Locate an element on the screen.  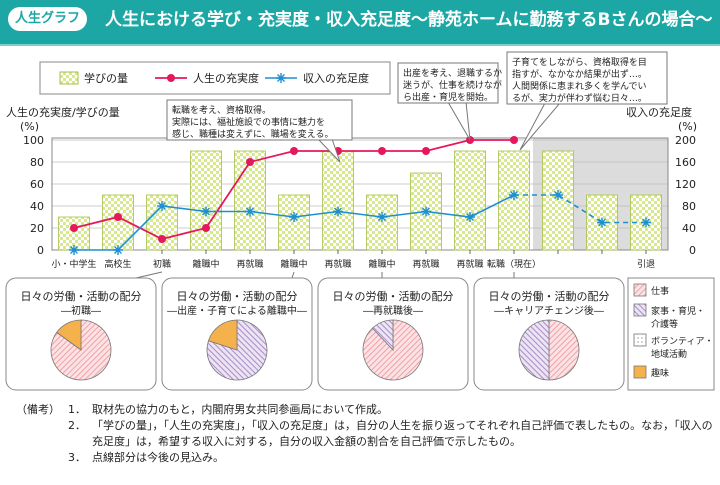
note-num: 3． is located at coordinates (77, 457).